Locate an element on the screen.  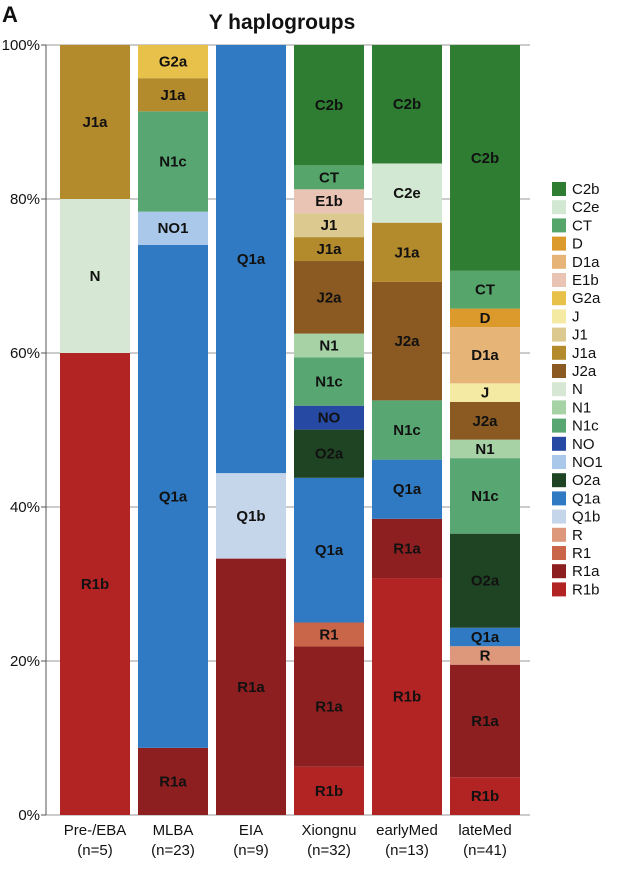
x-tick-label: MLBA is located at coordinates (173, 830).